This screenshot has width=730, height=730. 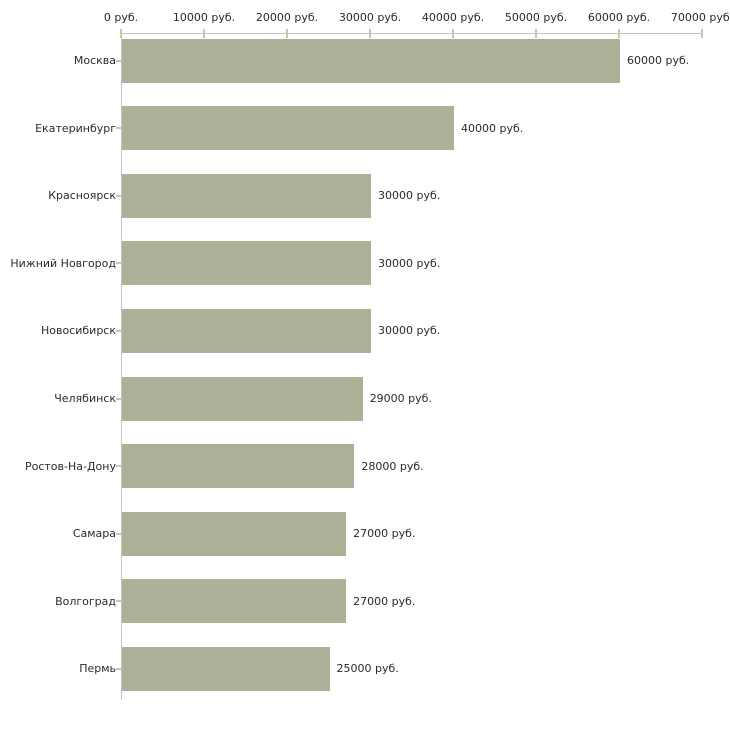 I want to click on category-label: Пермь, so click(x=97, y=669).